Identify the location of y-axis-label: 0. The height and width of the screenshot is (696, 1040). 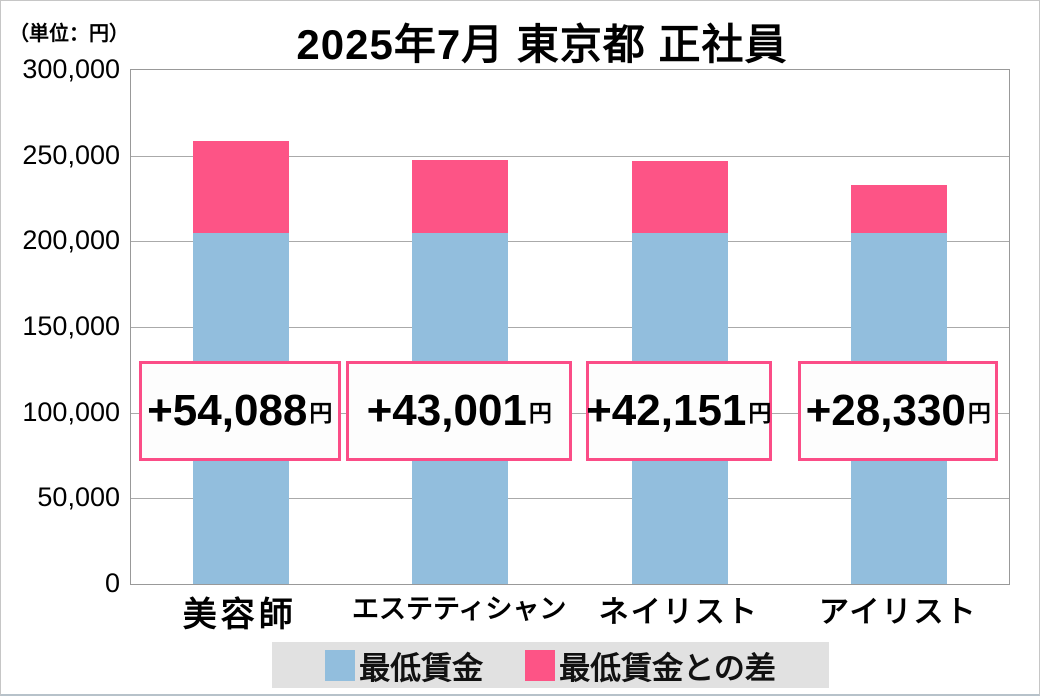
(112, 583).